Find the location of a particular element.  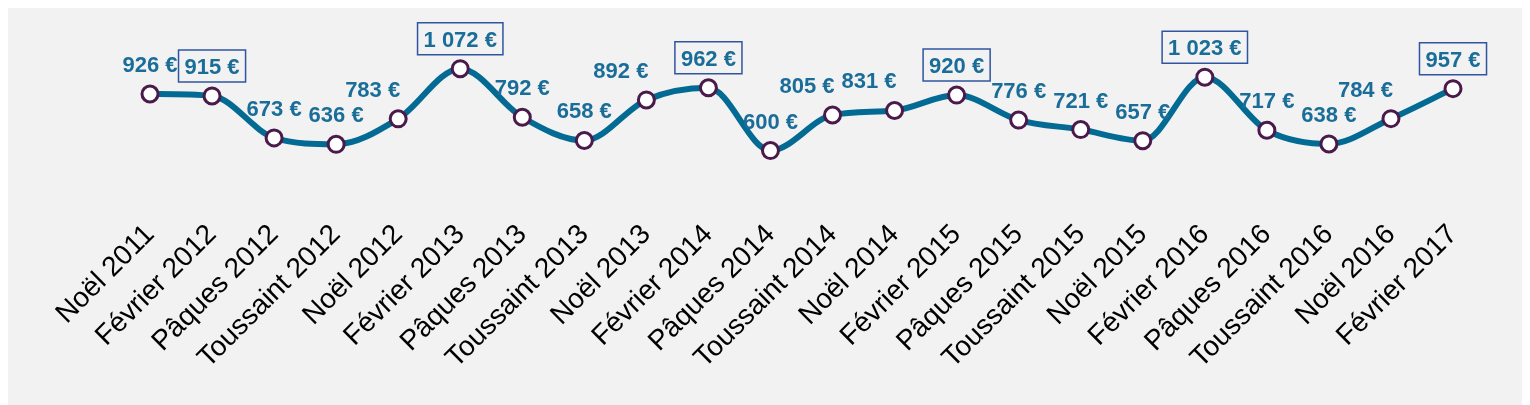

data-label: 717 € is located at coordinates (1267, 101).